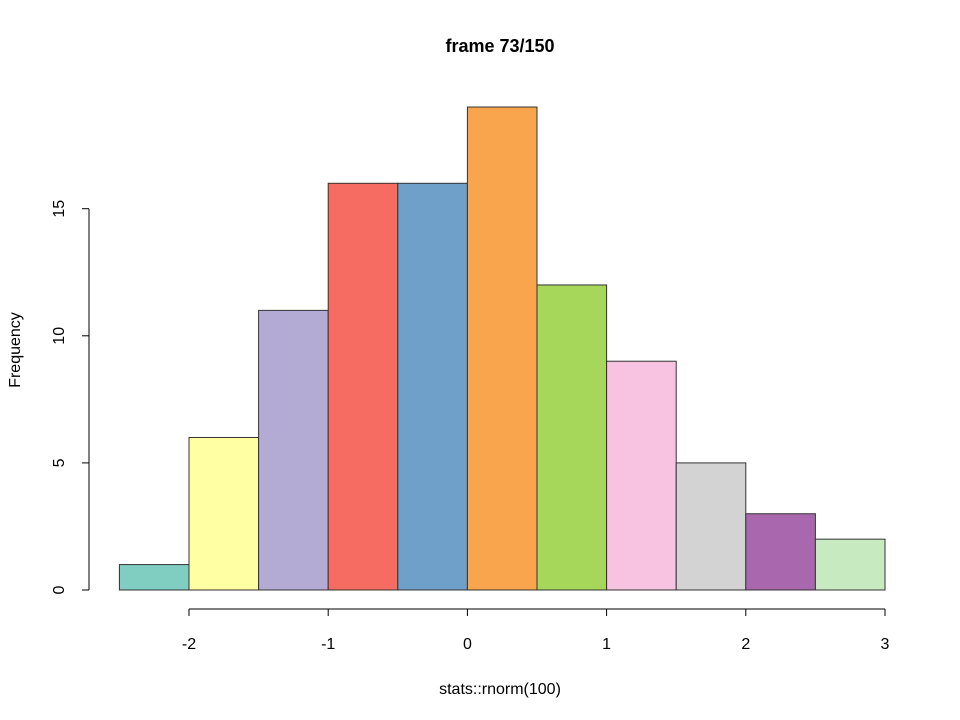  I want to click on x-tick-label: 2, so click(745, 644).